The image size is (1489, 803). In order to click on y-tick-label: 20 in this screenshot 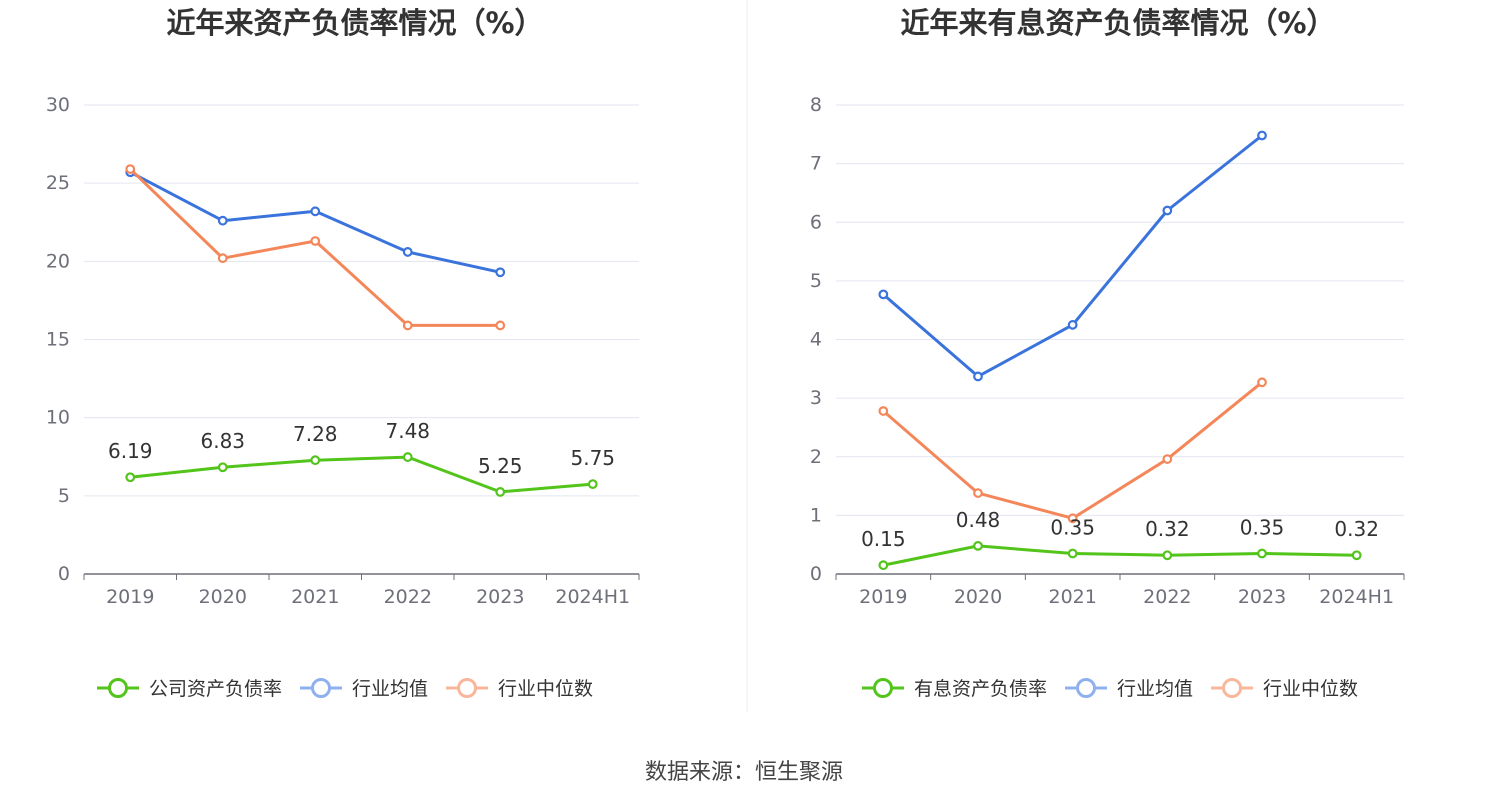, I will do `click(58, 261)`.